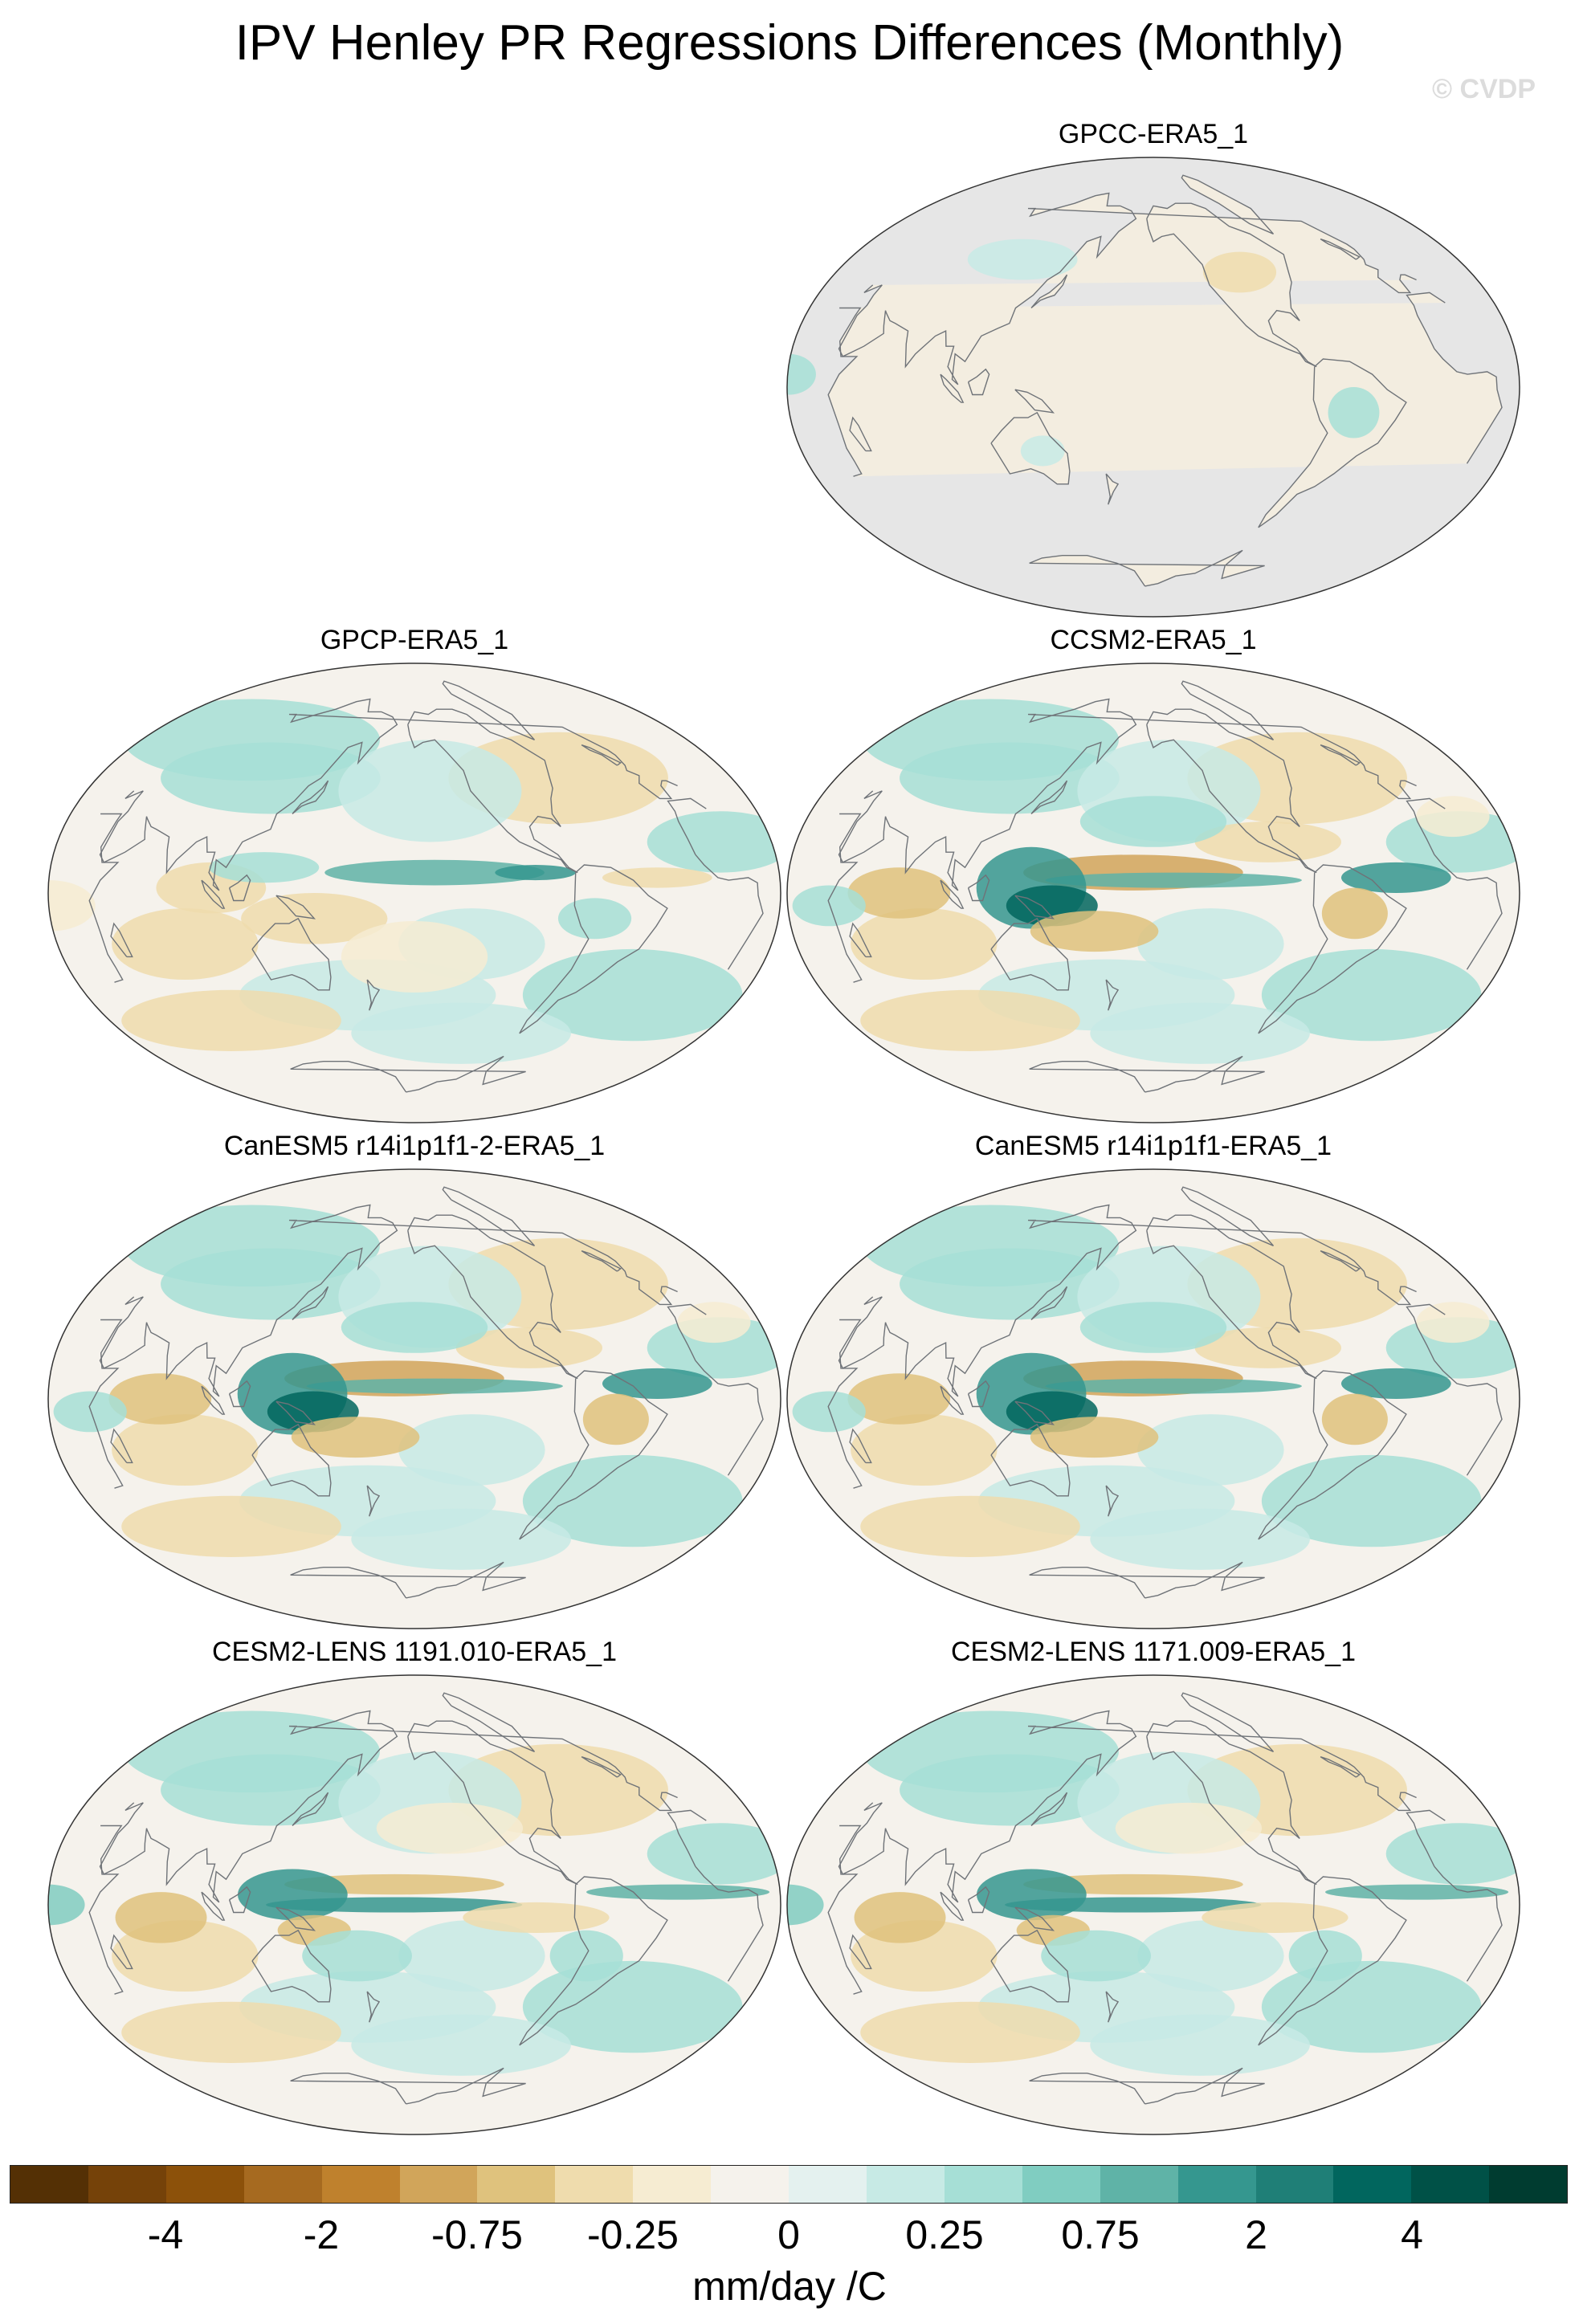 The image size is (1579, 2324). What do you see at coordinates (978, 888) in the screenshot?
I see `coastline-borneo` at bounding box center [978, 888].